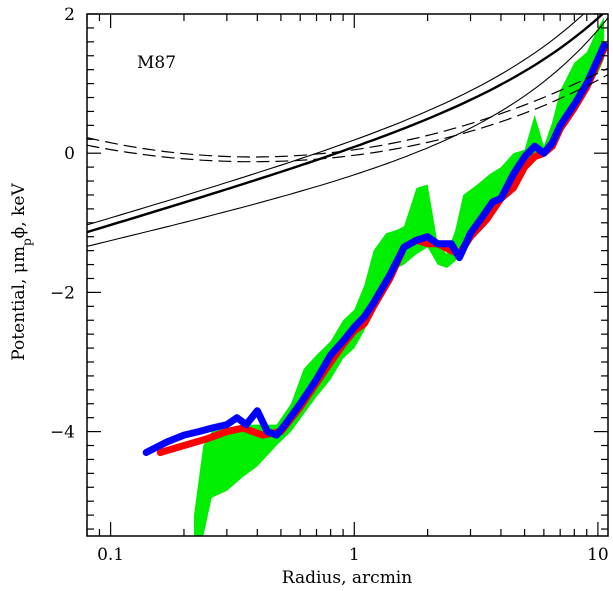 Image resolution: width=613 pixels, height=591 pixels. What do you see at coordinates (110, 555) in the screenshot?
I see `x-tick-label: 0.1` at bounding box center [110, 555].